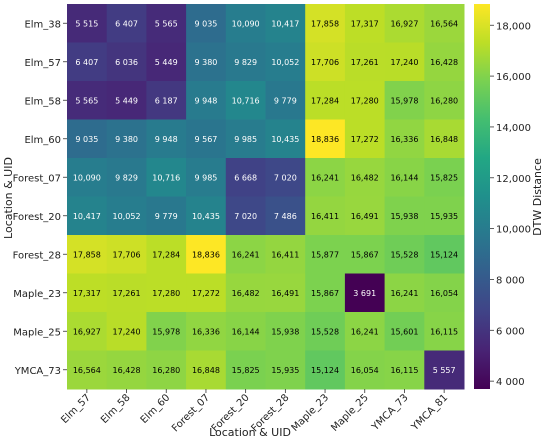 The image size is (550, 444). What do you see at coordinates (444, 177) in the screenshot?
I see `cell-value-label: 15,825` at bounding box center [444, 177].